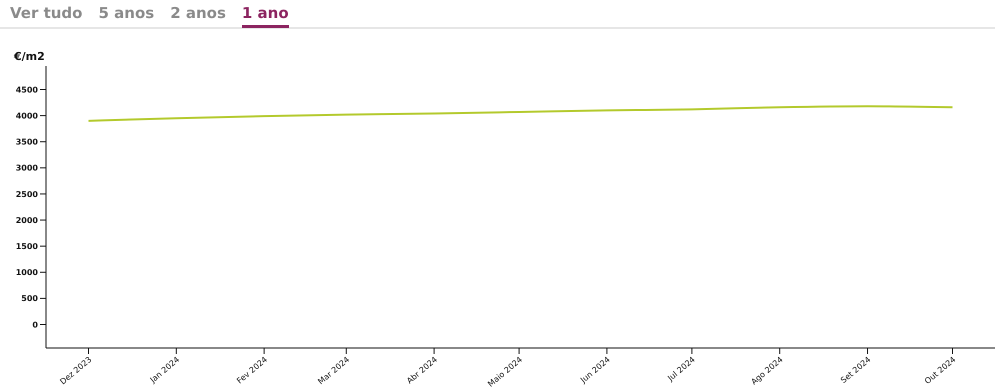  Describe the element at coordinates (35, 325) in the screenshot. I see `y-tick-label: 0` at that location.